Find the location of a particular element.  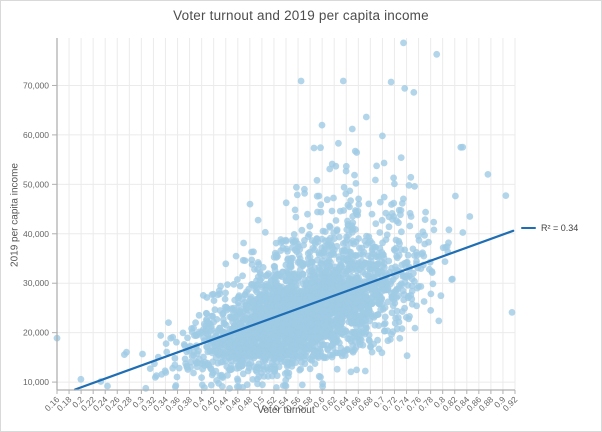

y-tick-label: 40,000 is located at coordinates (36, 234).